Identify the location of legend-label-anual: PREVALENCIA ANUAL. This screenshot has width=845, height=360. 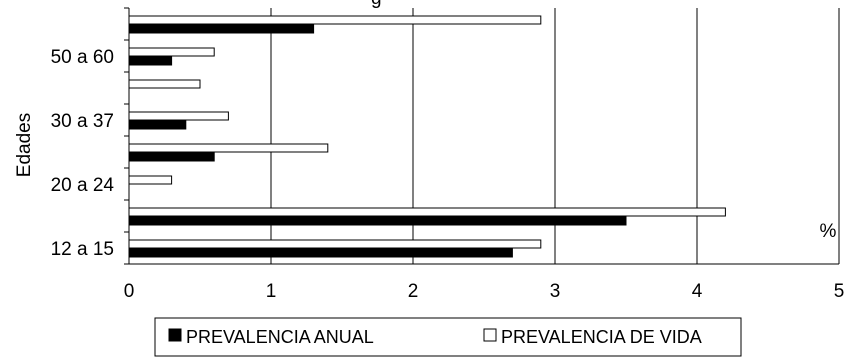
(280, 337).